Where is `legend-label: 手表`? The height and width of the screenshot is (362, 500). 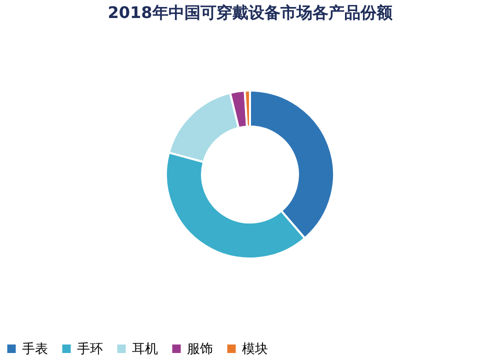 legend-label: 手表 is located at coordinates (35, 349).